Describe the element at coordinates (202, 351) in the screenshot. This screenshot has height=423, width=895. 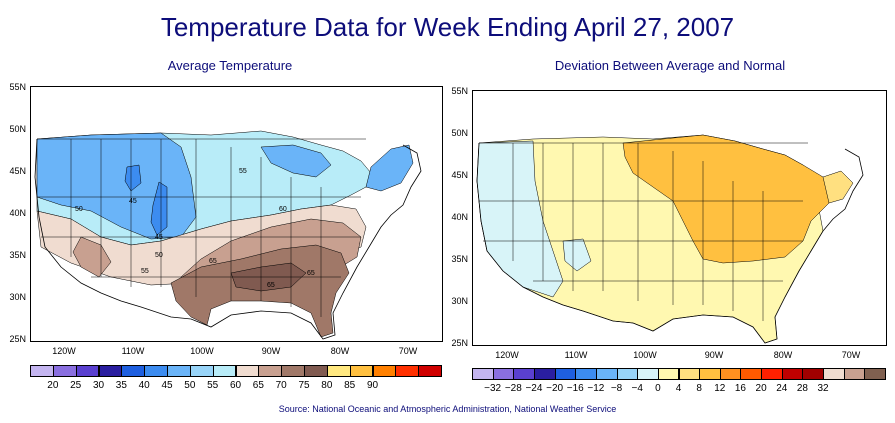
I see `left-lon-label: 100W` at that location.